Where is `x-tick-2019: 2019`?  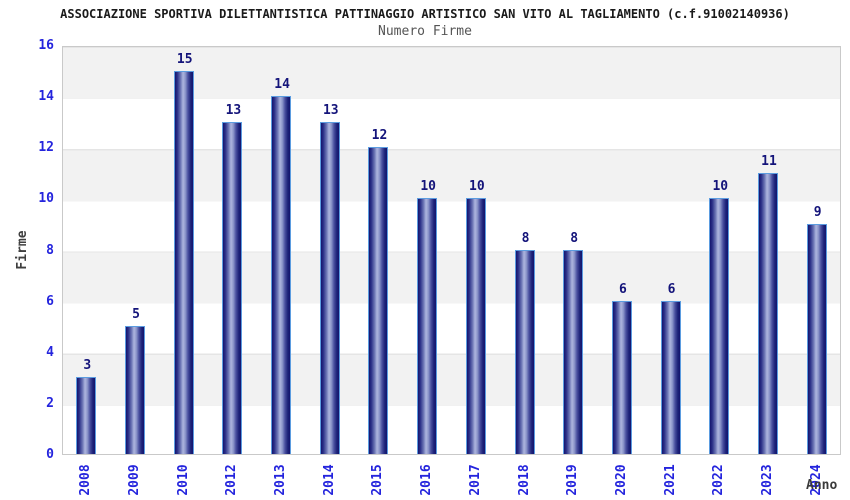
x-tick-2019: 2019 is located at coordinates (573, 480).